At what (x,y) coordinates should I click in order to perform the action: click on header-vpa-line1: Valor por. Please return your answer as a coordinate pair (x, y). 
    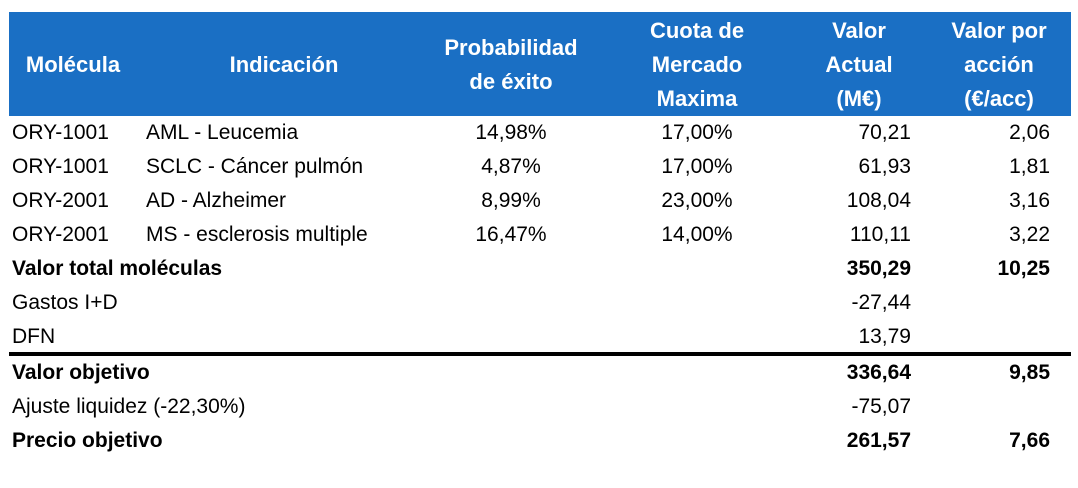
    Looking at the image, I should click on (999, 30).